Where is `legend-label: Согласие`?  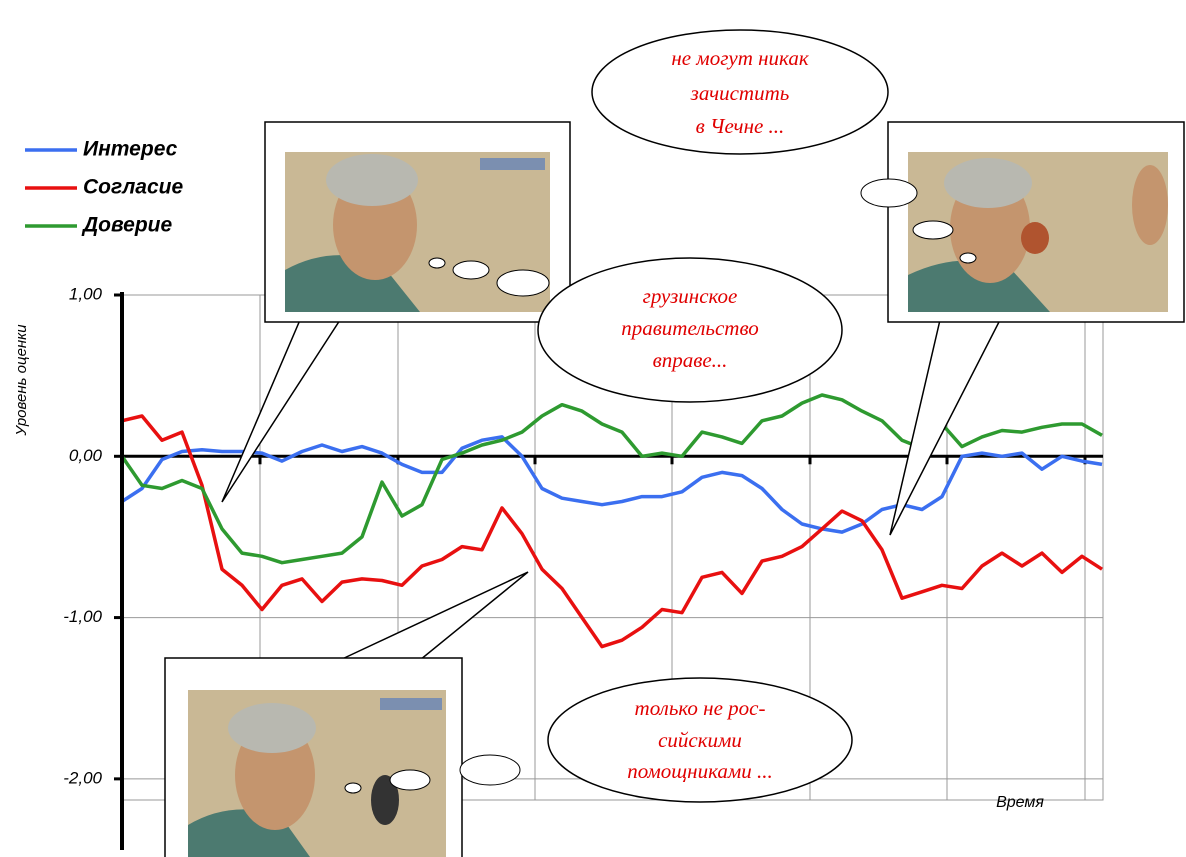
legend-label: Согласие is located at coordinates (133, 187).